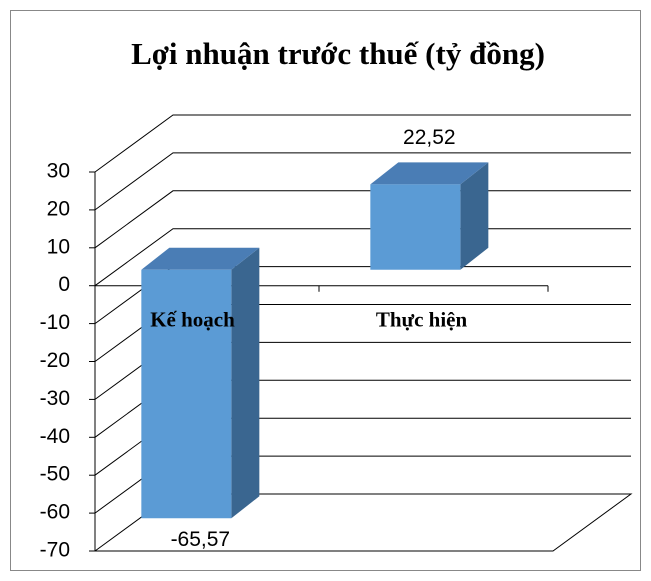 This screenshot has height=581, width=651. What do you see at coordinates (429, 137) in the screenshot?
I see `value-label: 22,52` at bounding box center [429, 137].